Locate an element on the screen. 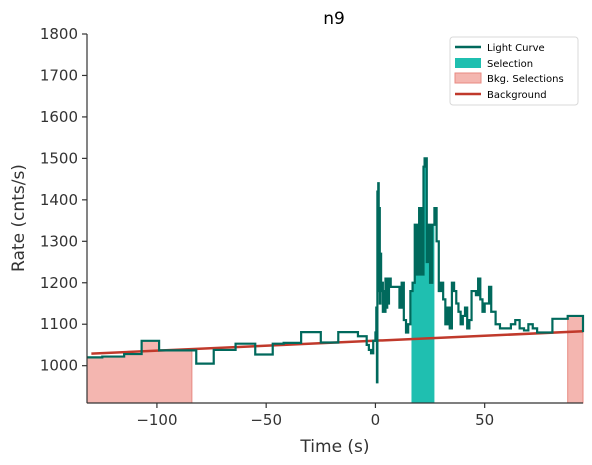  legend-entry-bkg-selections: Bkg. Selections is located at coordinates (509, 78).